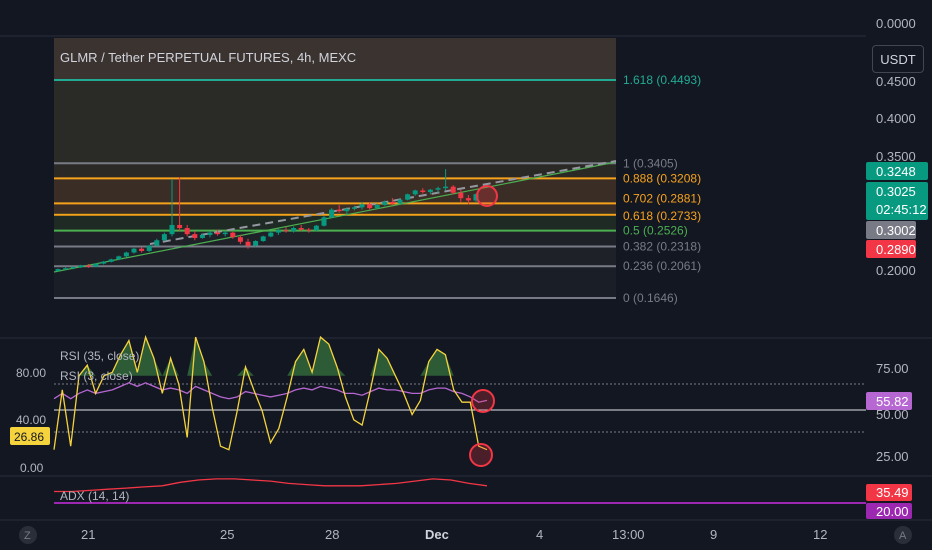 The width and height of the screenshot is (932, 550). I want to click on rsi-right-tick: 25.00, so click(892, 456).